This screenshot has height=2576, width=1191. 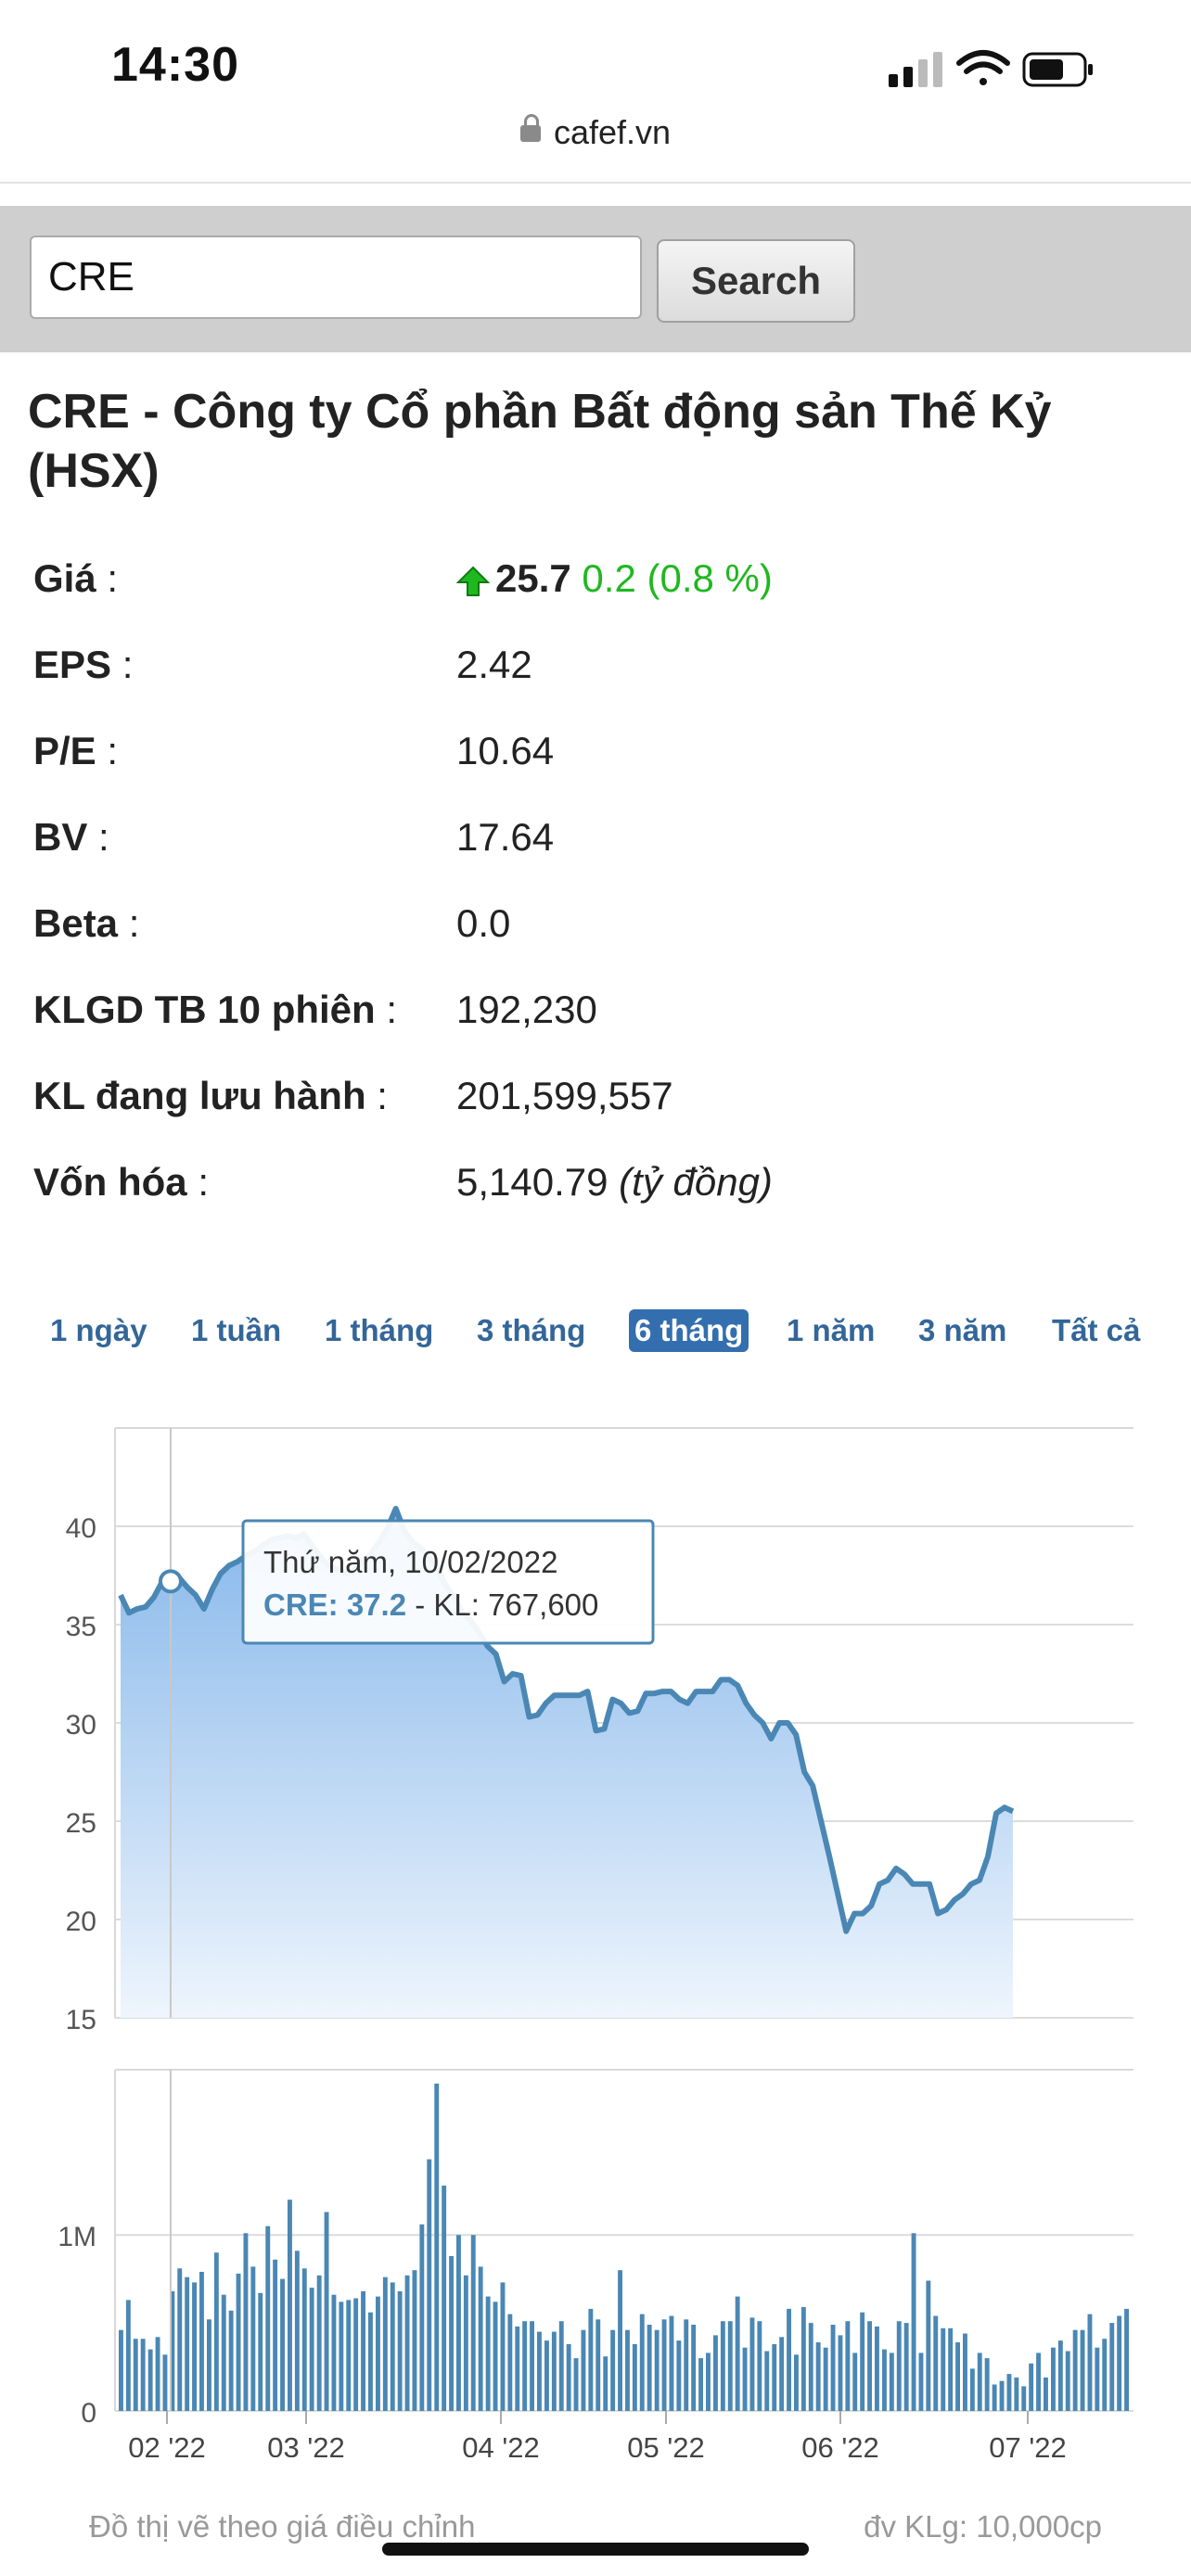 I want to click on price-tick-label: 20, so click(x=81, y=1922).